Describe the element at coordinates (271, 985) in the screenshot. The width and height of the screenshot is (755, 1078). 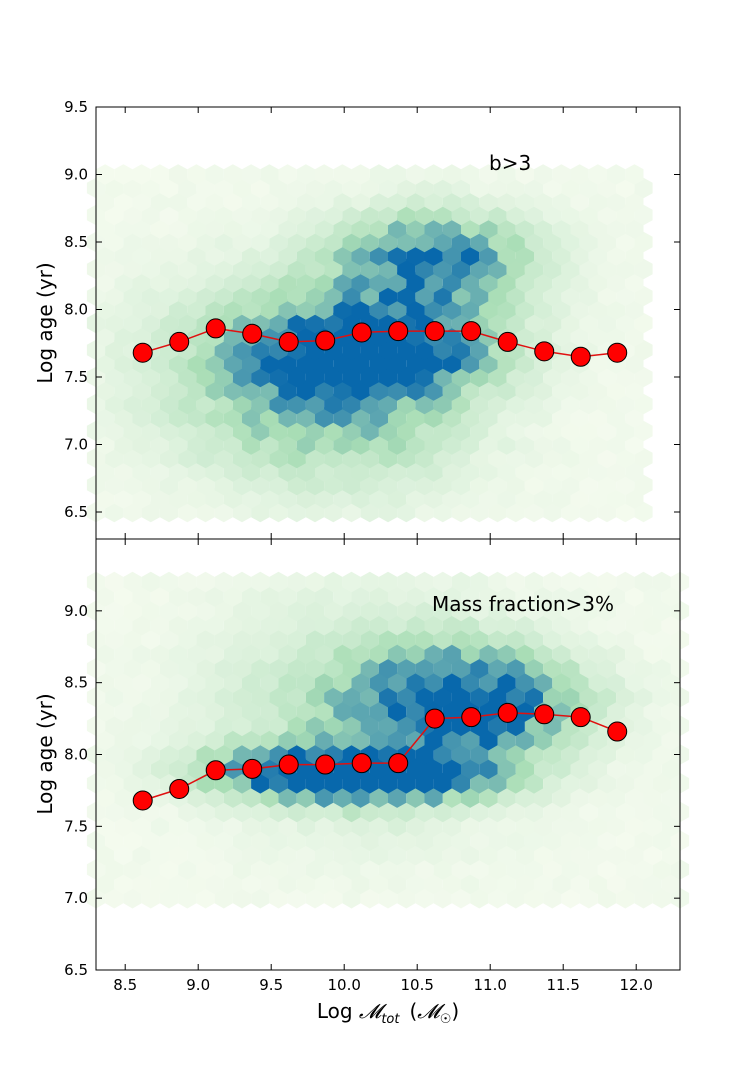
I see `x-tick-label: 9.5` at that location.